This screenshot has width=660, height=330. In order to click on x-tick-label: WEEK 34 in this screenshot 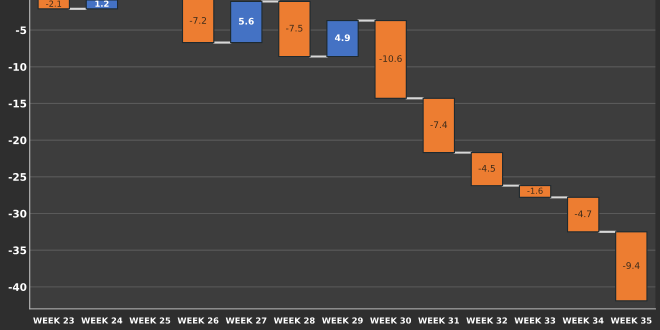, I will do `click(583, 320)`.